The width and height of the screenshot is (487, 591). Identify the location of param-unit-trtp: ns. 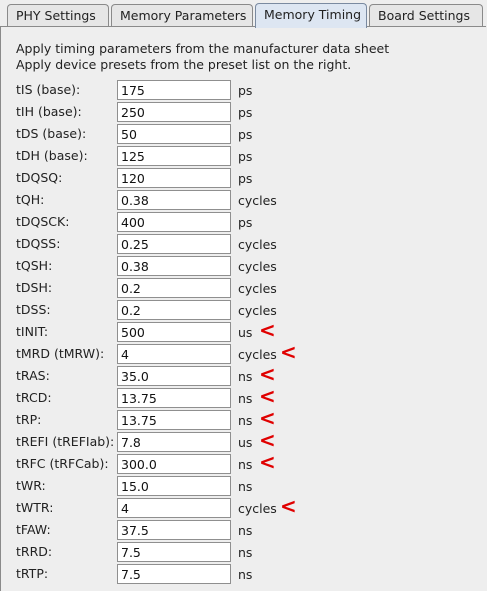
(245, 574).